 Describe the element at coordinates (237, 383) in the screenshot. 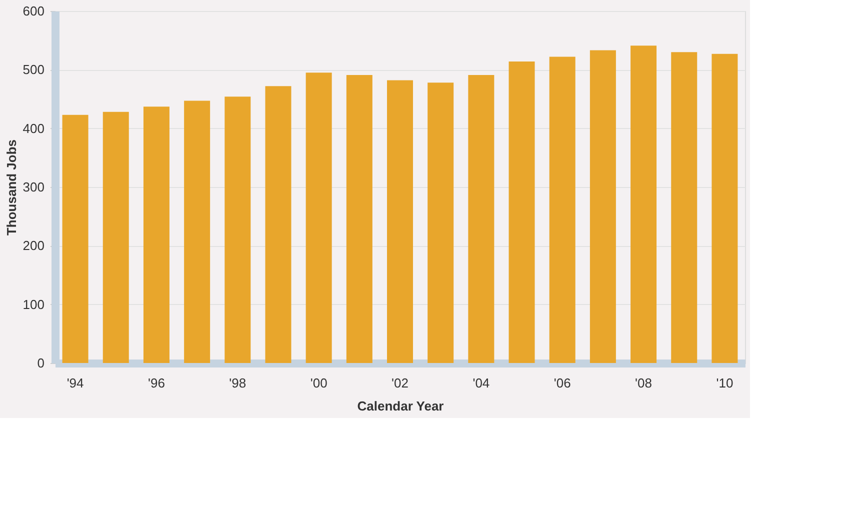

I see `x-tick-label: '98` at that location.